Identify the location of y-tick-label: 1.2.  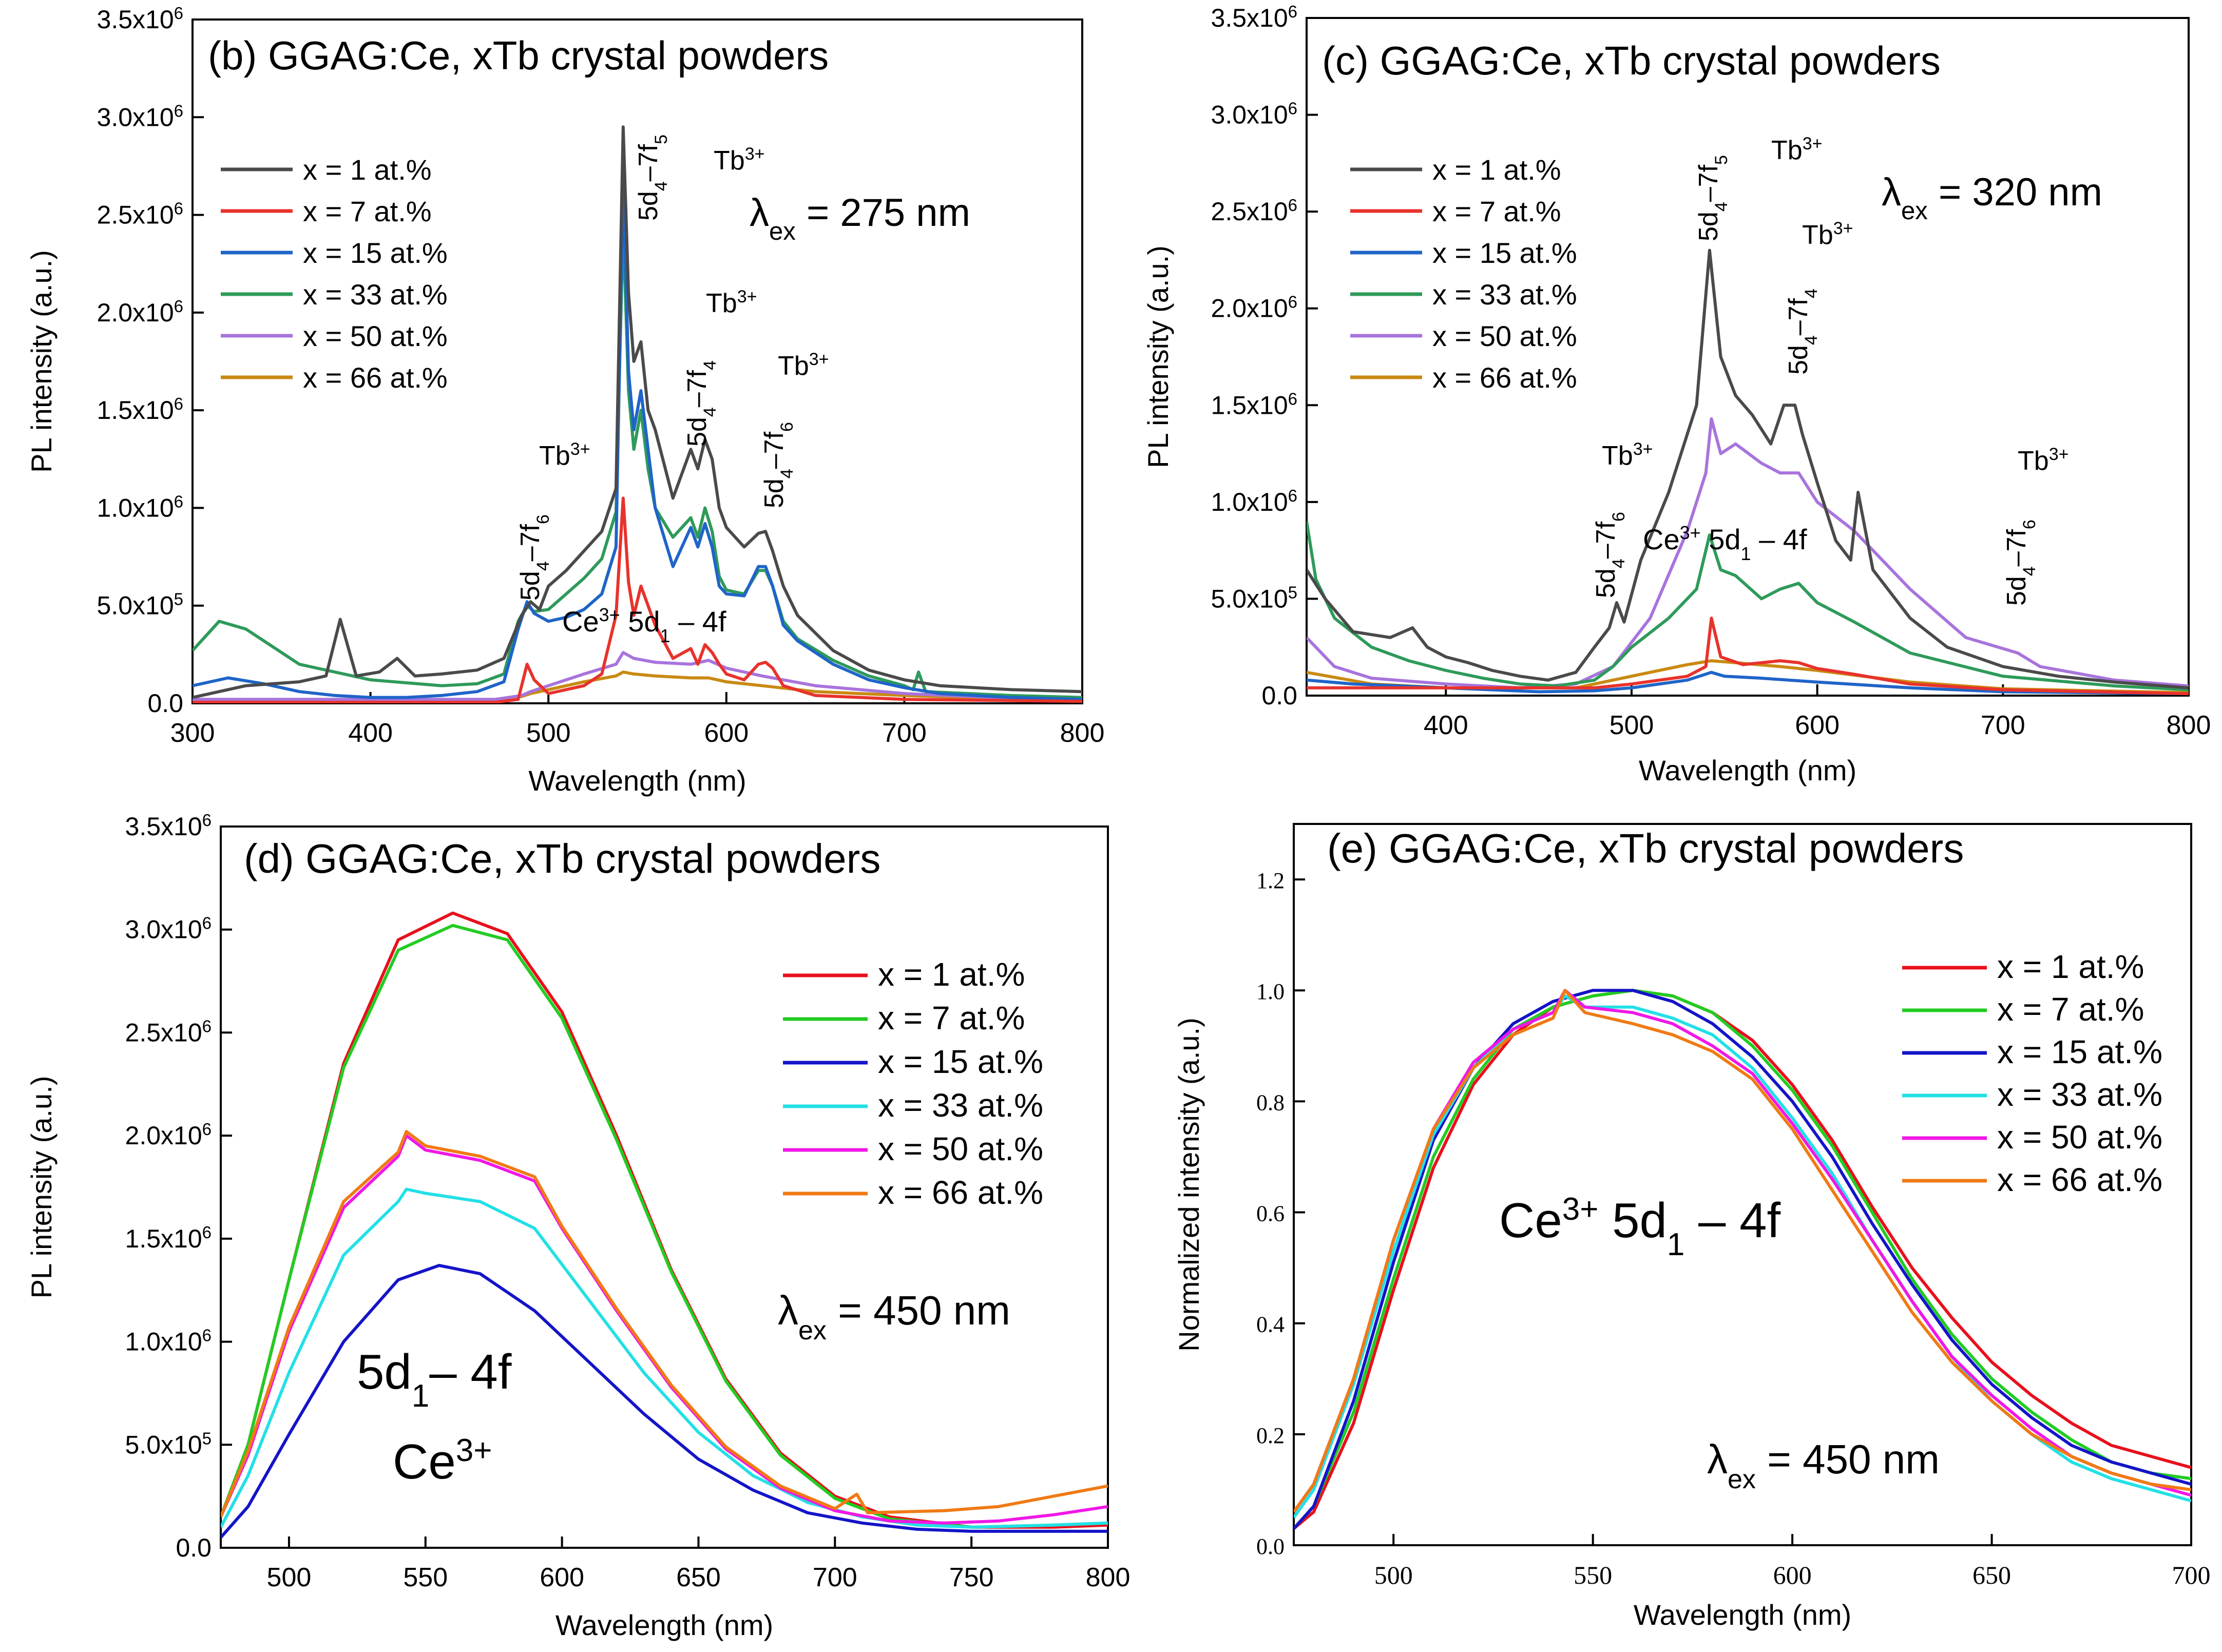
(1270, 880).